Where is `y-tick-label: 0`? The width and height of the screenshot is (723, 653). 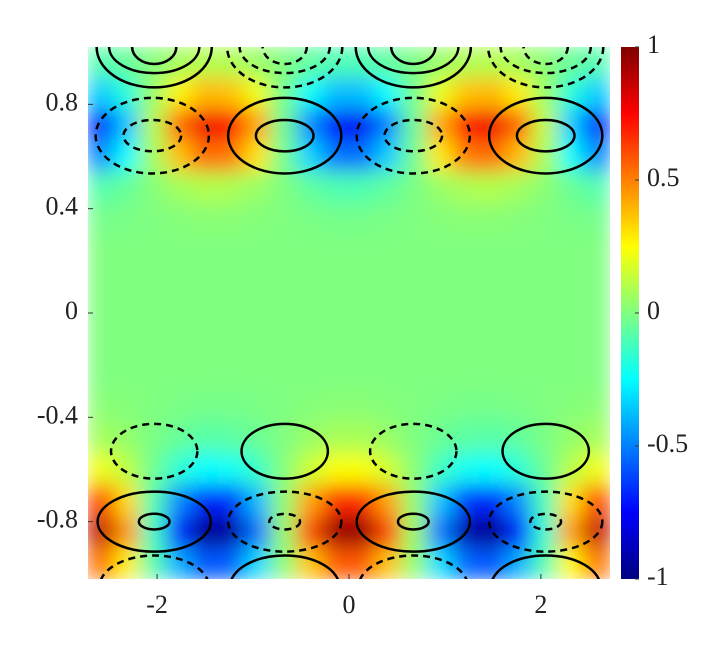 y-tick-label: 0 is located at coordinates (71, 310).